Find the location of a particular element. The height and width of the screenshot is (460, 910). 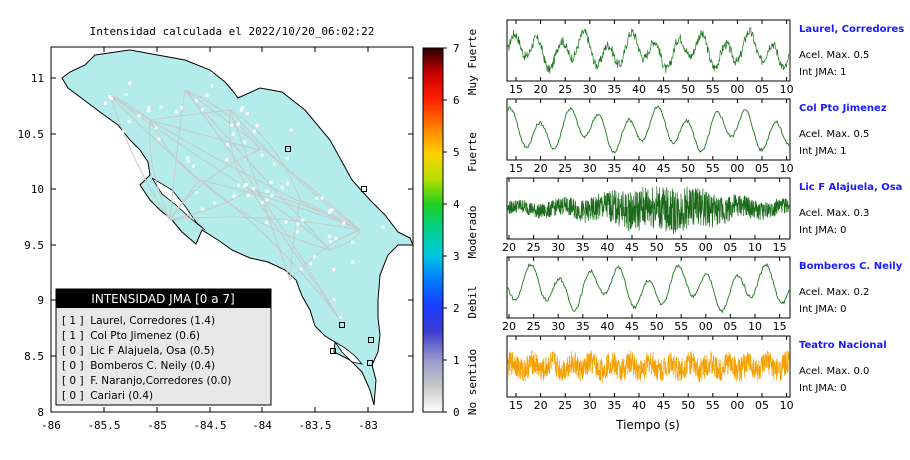

legend-entry: [ 1 ] Laurel, Corredores (1.4) is located at coordinates (138, 321).